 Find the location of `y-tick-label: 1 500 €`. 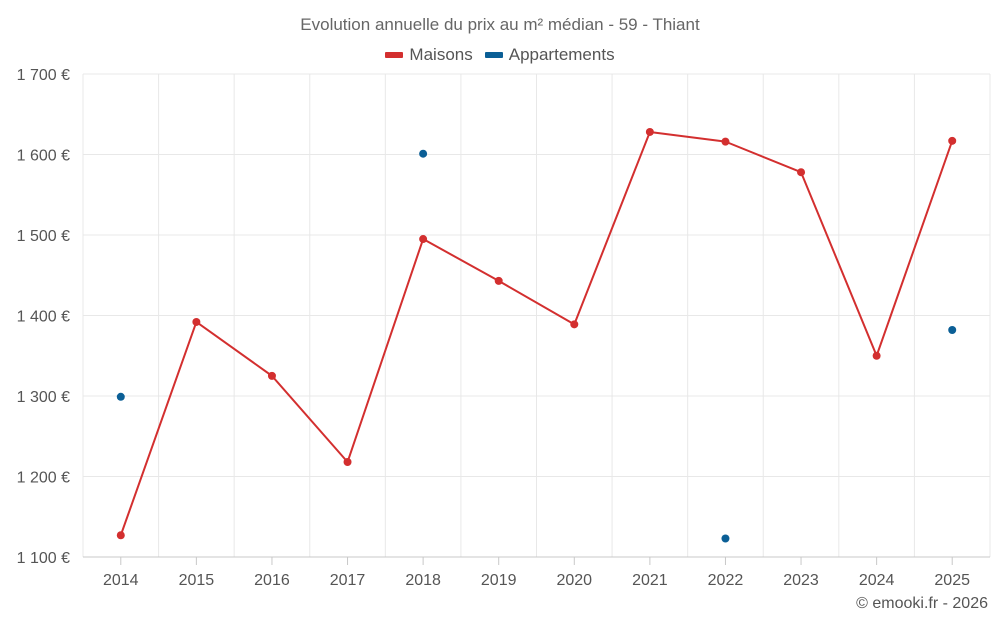

y-tick-label: 1 500 € is located at coordinates (43, 236).